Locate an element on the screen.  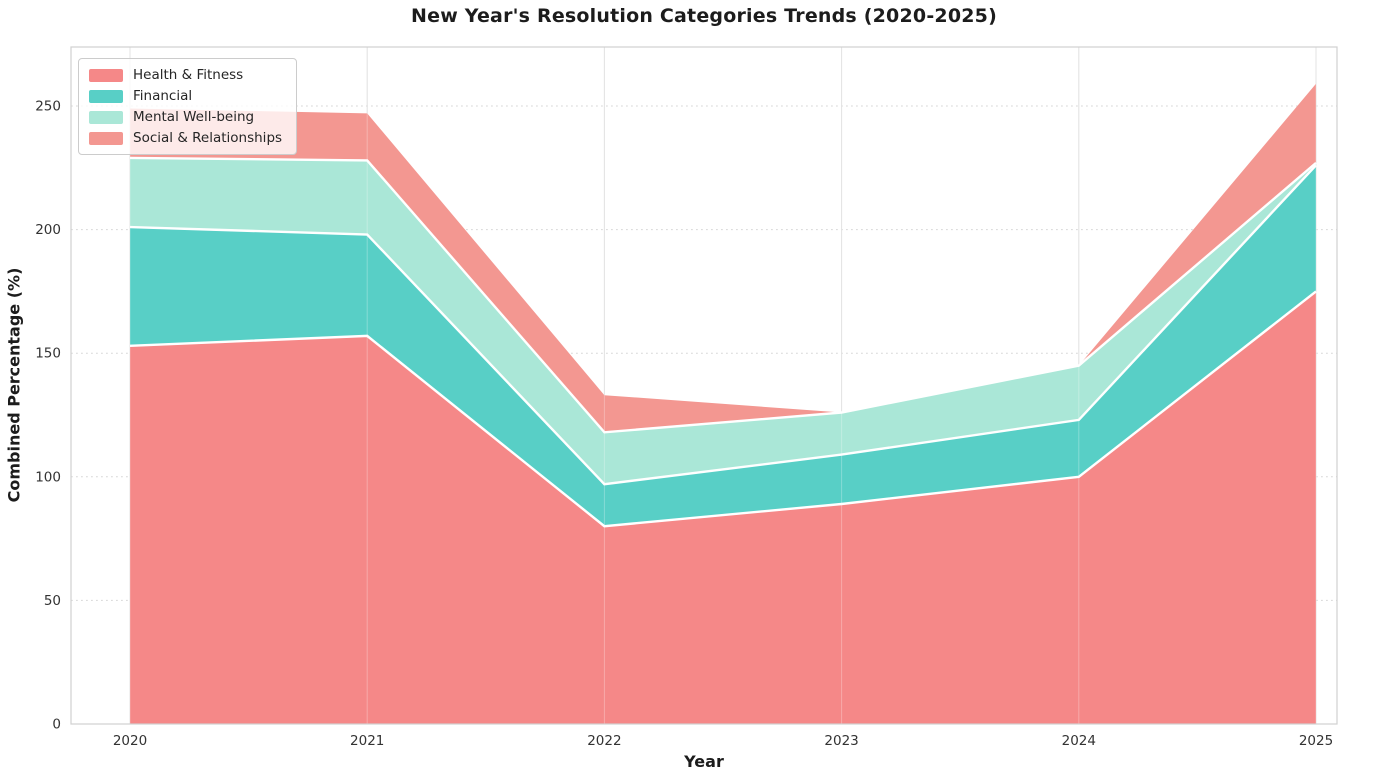
y-tick-label: 200 is located at coordinates (48, 230).